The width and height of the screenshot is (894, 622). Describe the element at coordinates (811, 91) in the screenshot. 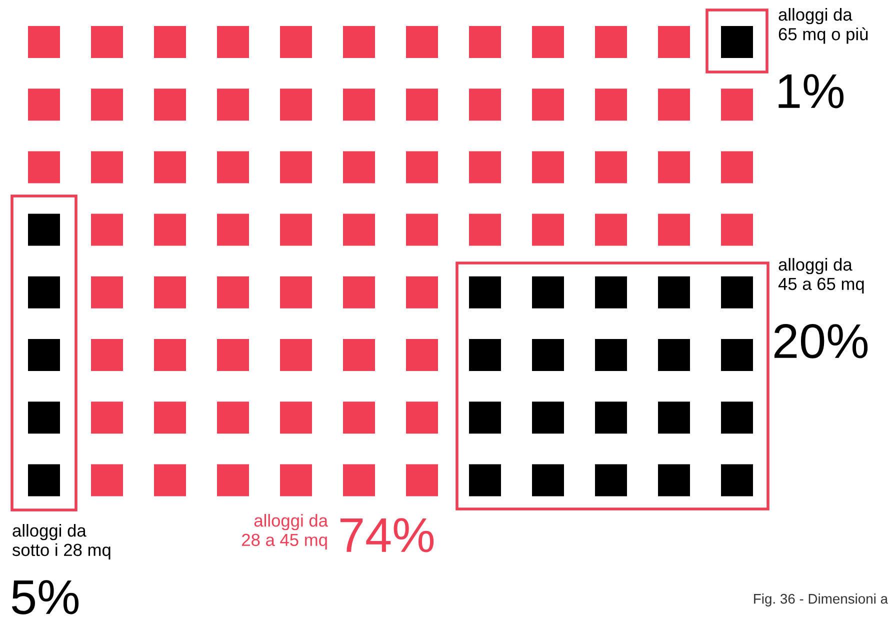

I see `data-label: 1%` at that location.